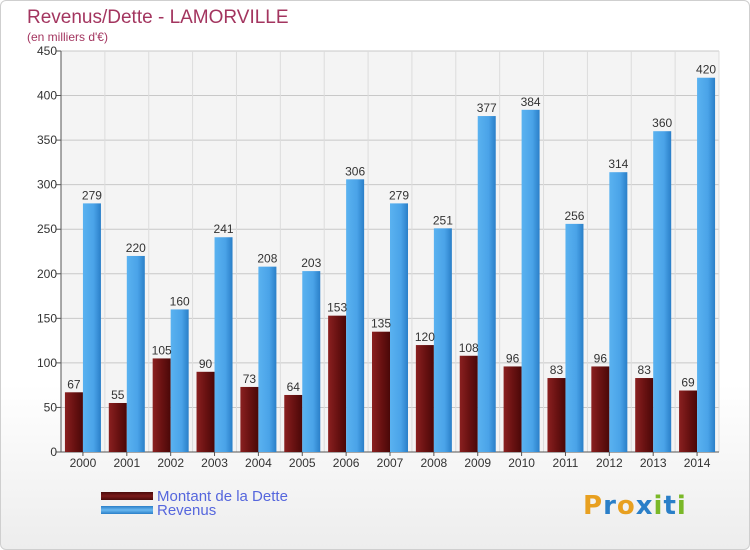 This screenshot has height=550, width=750. What do you see at coordinates (222, 496) in the screenshot?
I see `legend-label-debt: Montant de la Dette` at bounding box center [222, 496].